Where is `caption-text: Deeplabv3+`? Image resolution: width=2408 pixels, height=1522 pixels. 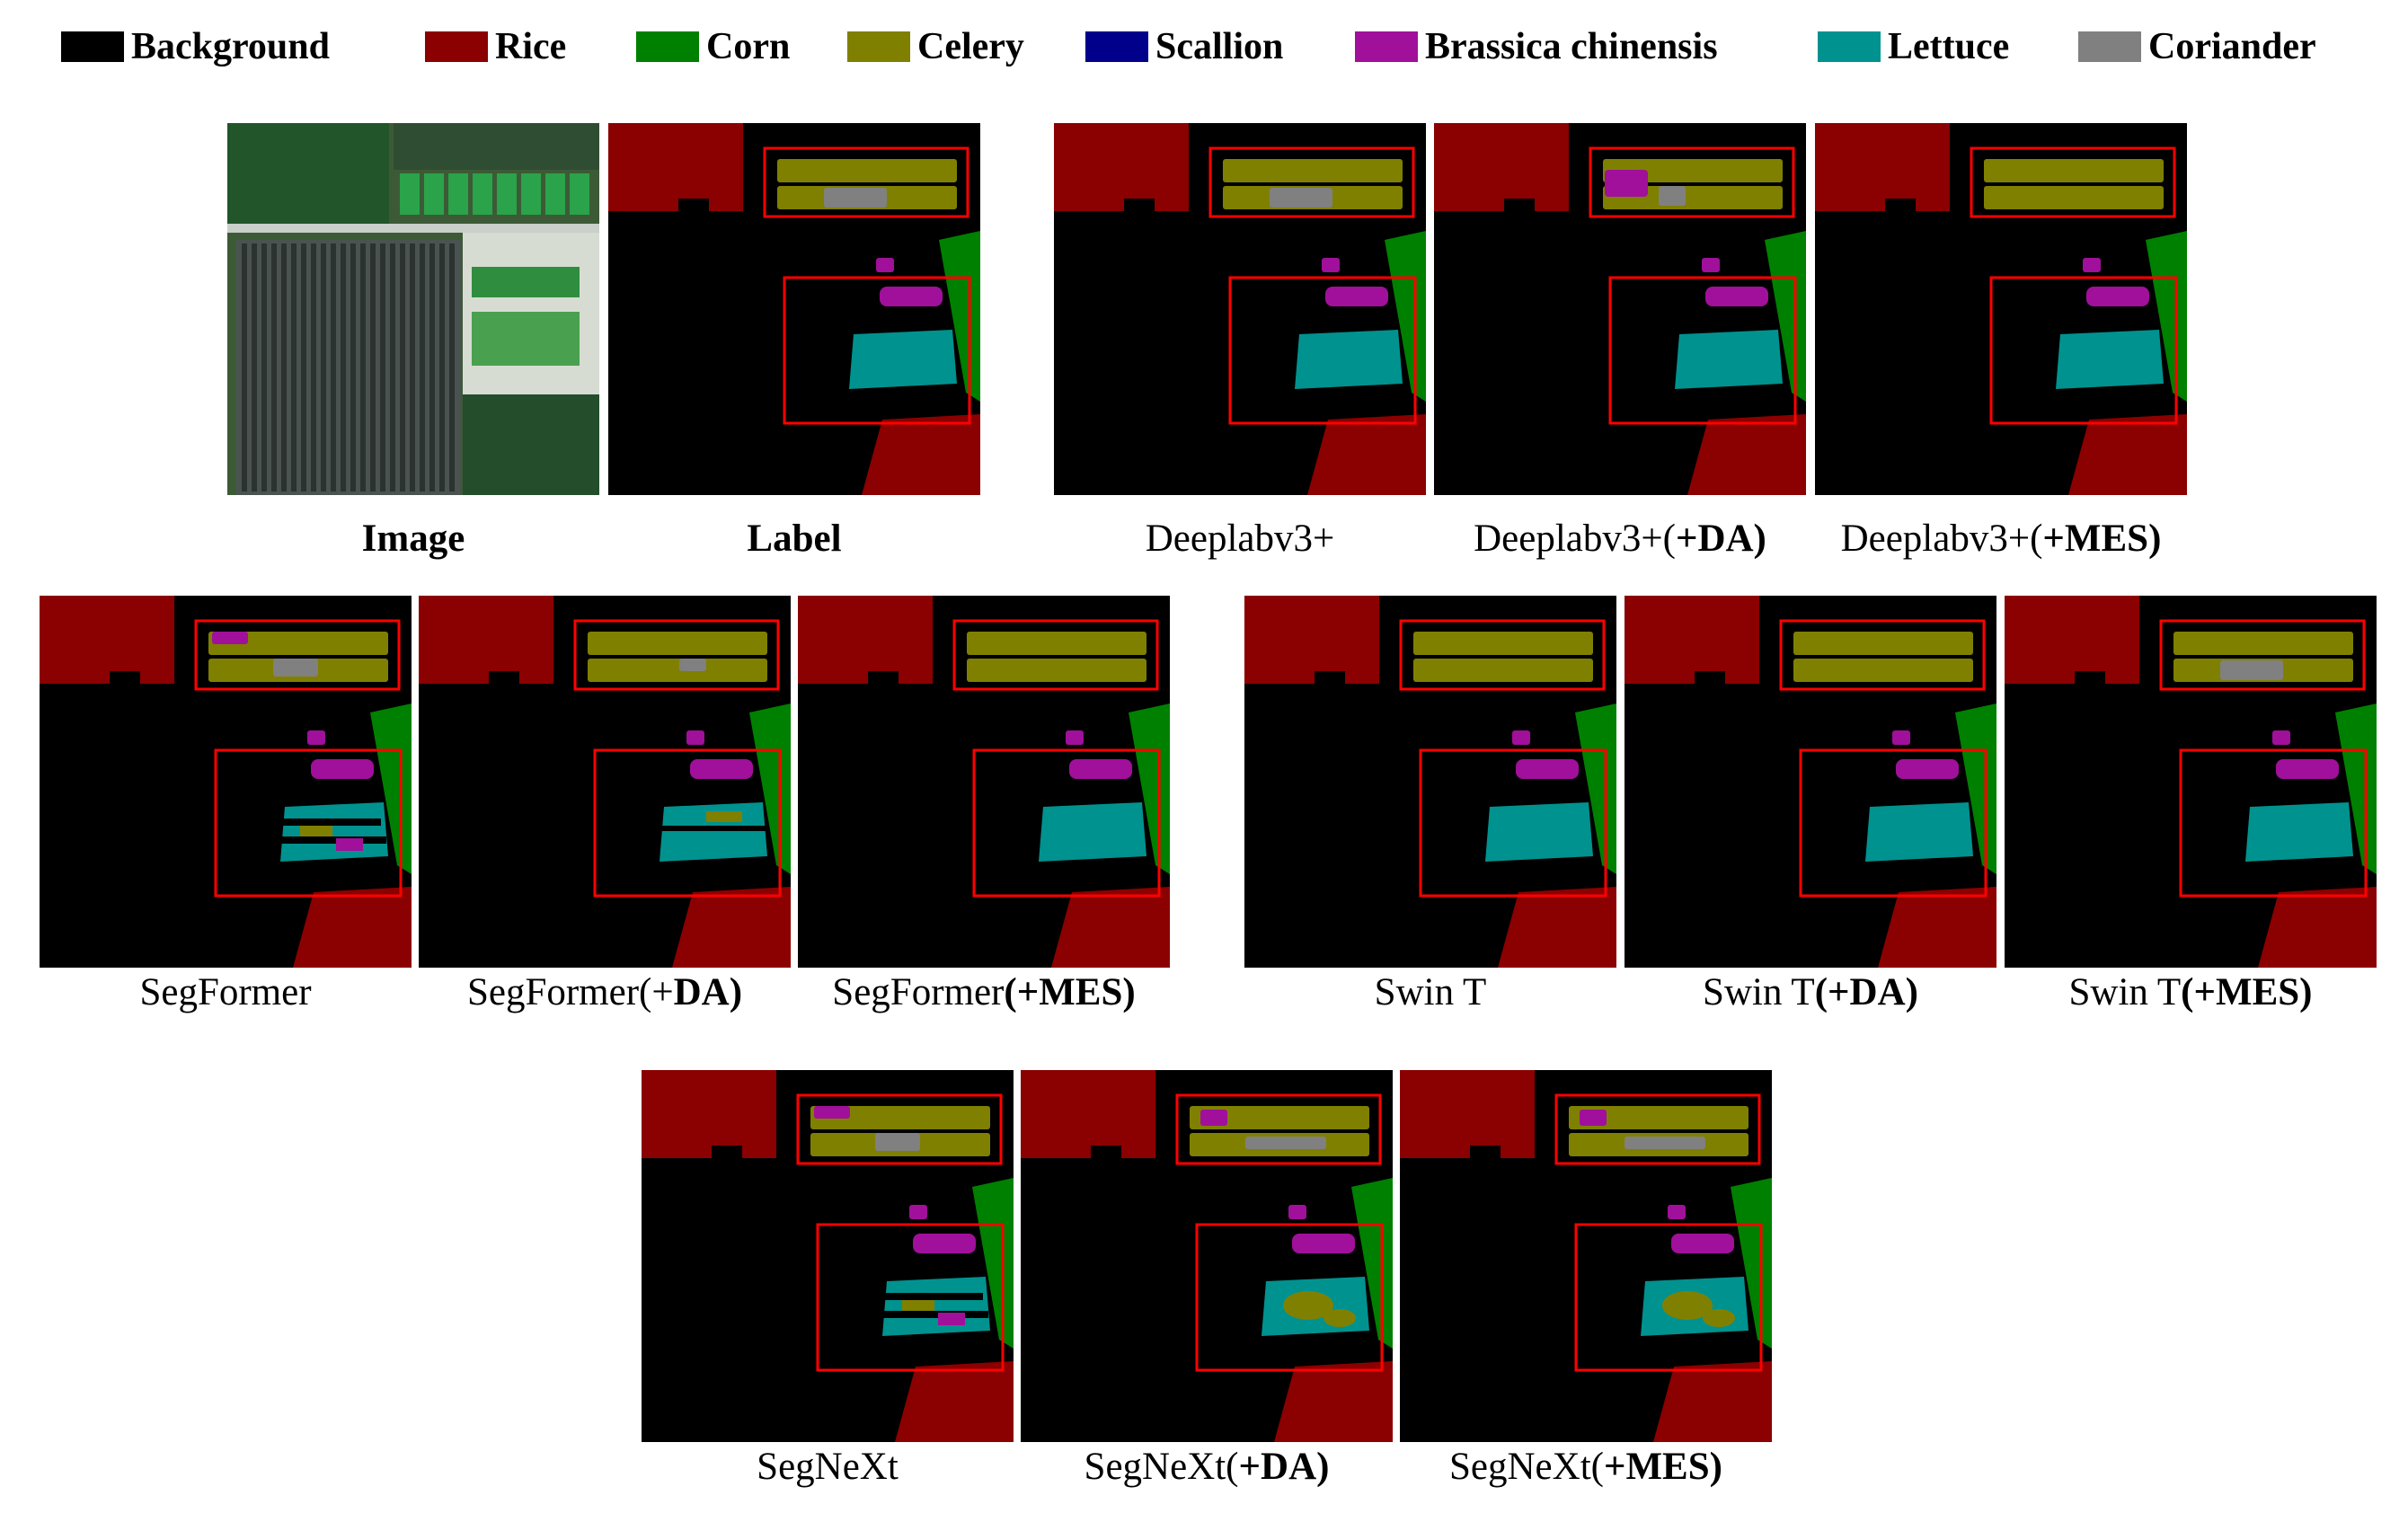 caption-text: Deeplabv3+ is located at coordinates (1240, 539).